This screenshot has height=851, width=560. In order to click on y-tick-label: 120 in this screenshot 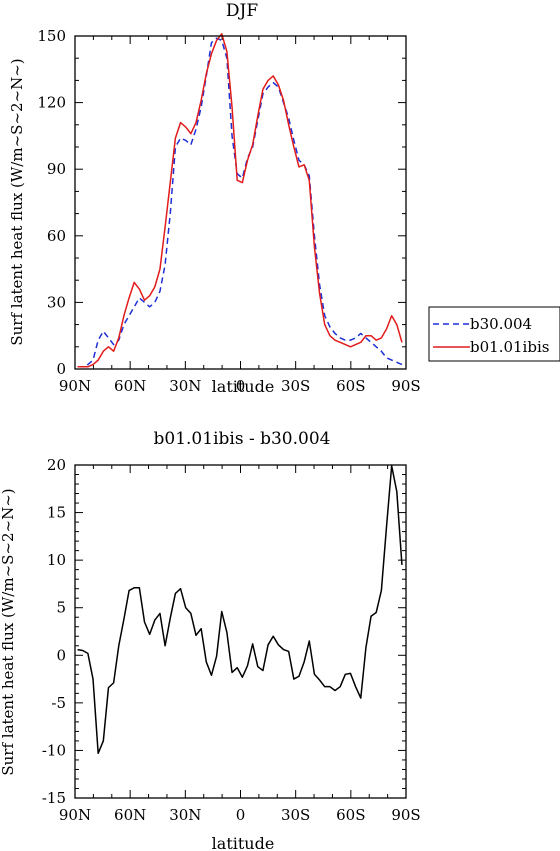, I will do `click(51, 103)`.